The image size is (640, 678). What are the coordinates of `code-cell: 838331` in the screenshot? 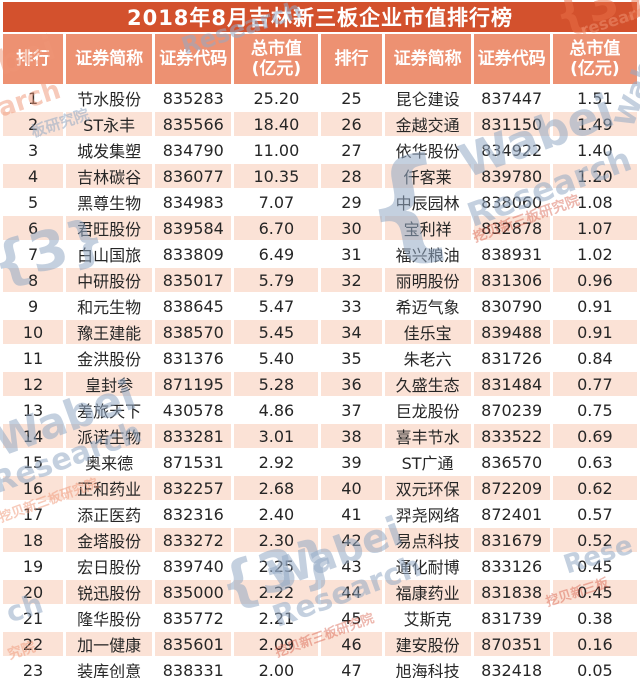 It's located at (193, 668).